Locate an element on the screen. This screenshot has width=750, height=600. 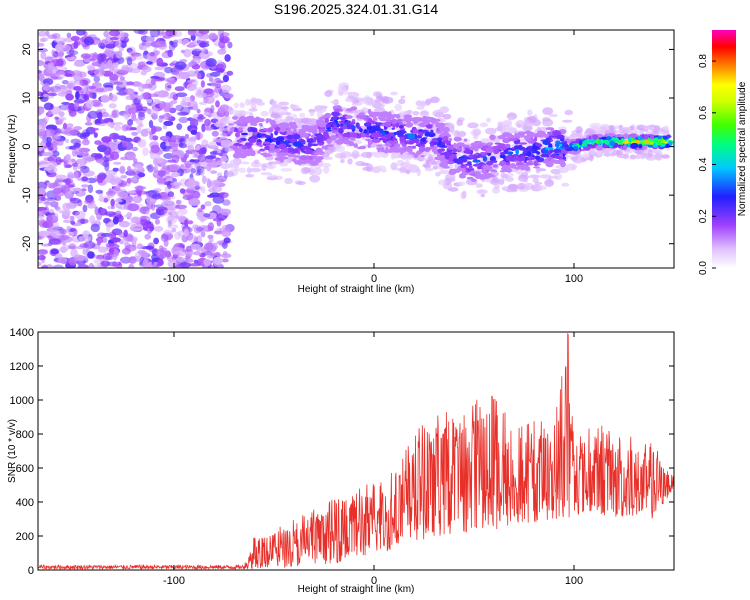
colorbar-ticks: 0.0 0.2 0.4 0.6 0.8 is located at coordinates (707, 164).